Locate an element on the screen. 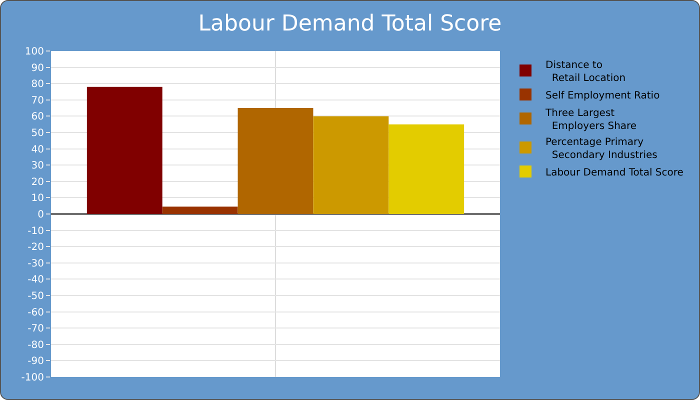 The height and width of the screenshot is (400, 700). legend-label: Self Employment Ratio is located at coordinates (603, 96).